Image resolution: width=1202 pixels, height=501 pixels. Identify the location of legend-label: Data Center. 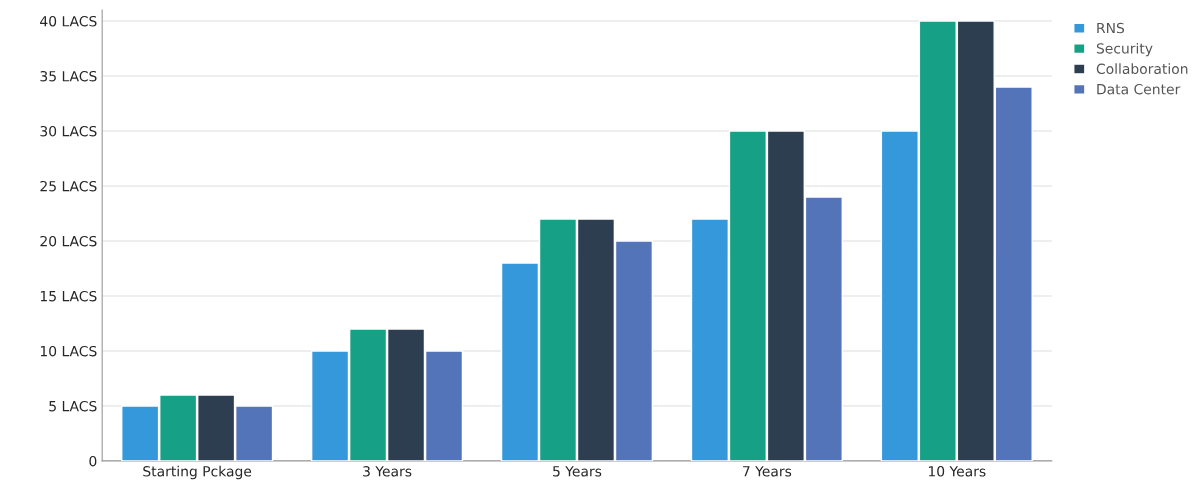
(1139, 89).